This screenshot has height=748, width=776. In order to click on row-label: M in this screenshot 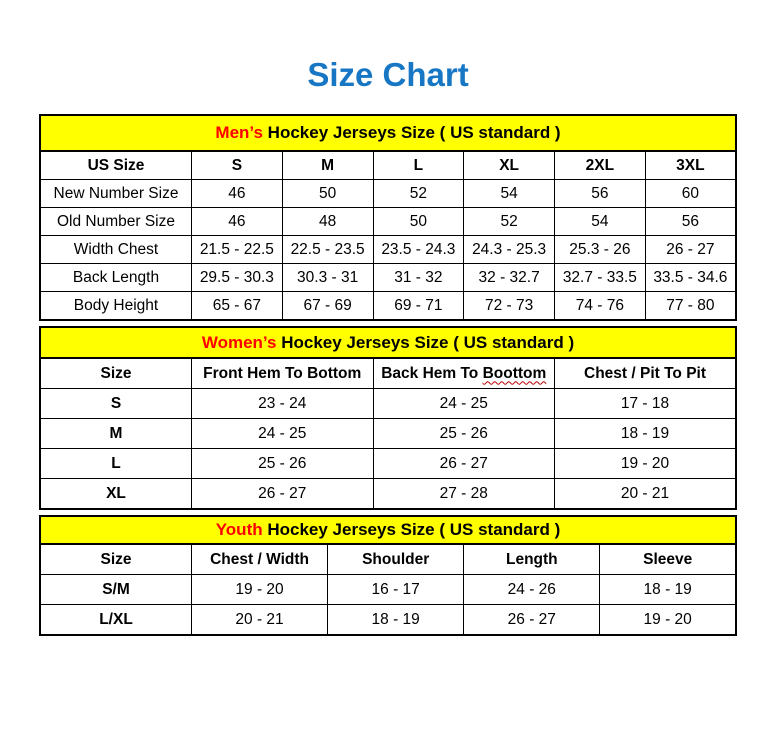, I will do `click(115, 433)`.